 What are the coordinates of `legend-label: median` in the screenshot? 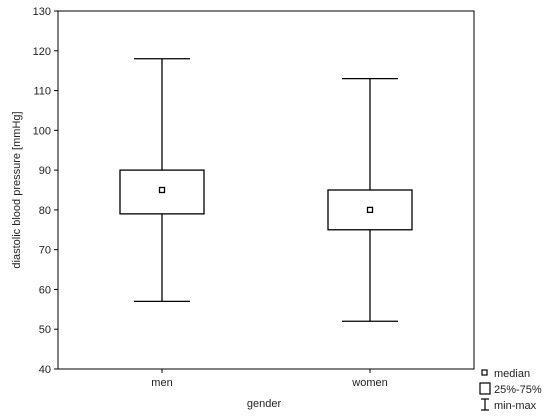 It's located at (512, 374).